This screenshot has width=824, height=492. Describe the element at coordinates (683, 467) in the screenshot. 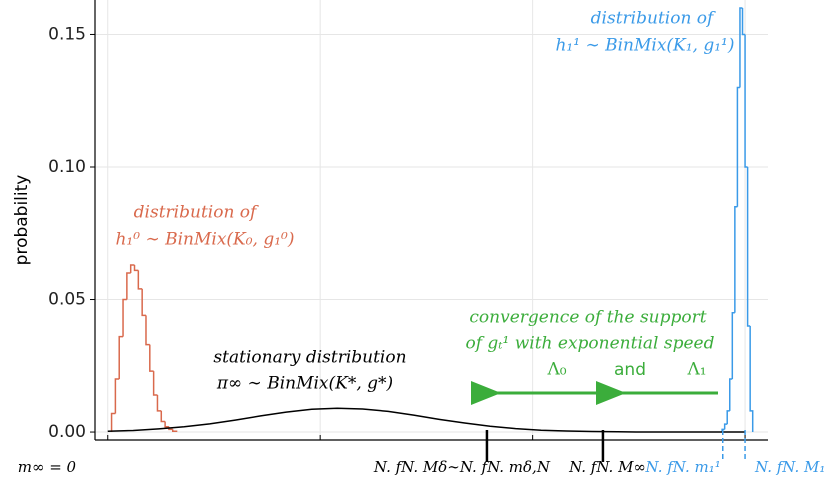

I see `x-tick-label: N. fN. m₁¹` at that location.